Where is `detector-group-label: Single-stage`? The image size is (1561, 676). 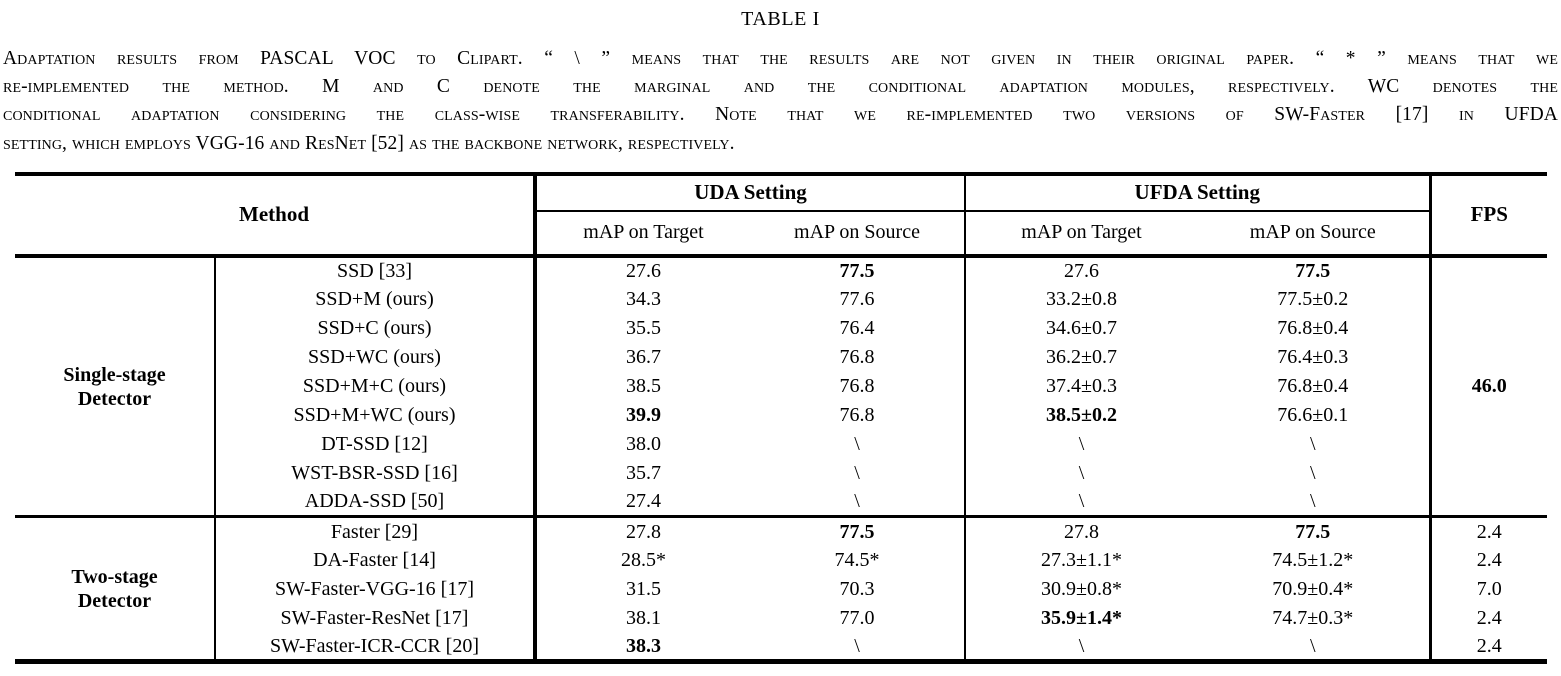
detector-group-label: Single-stage is located at coordinates (114, 374).